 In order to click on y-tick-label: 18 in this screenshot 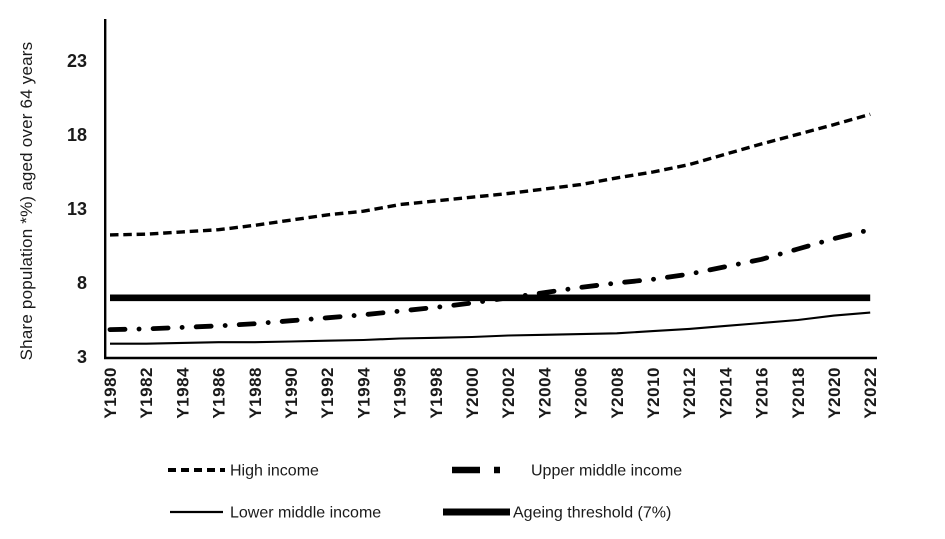, I will do `click(77, 135)`.